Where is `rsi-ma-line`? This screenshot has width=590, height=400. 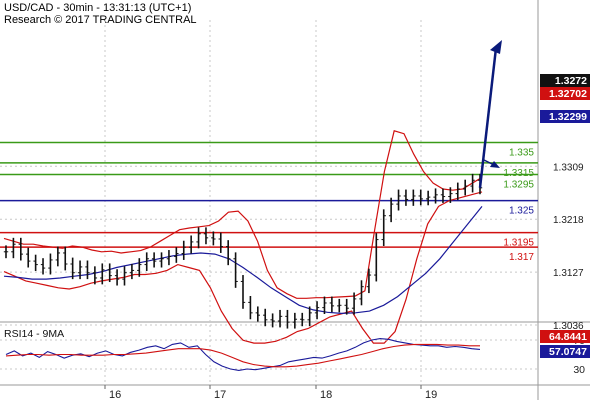 rsi-ma-line is located at coordinates (242, 355).